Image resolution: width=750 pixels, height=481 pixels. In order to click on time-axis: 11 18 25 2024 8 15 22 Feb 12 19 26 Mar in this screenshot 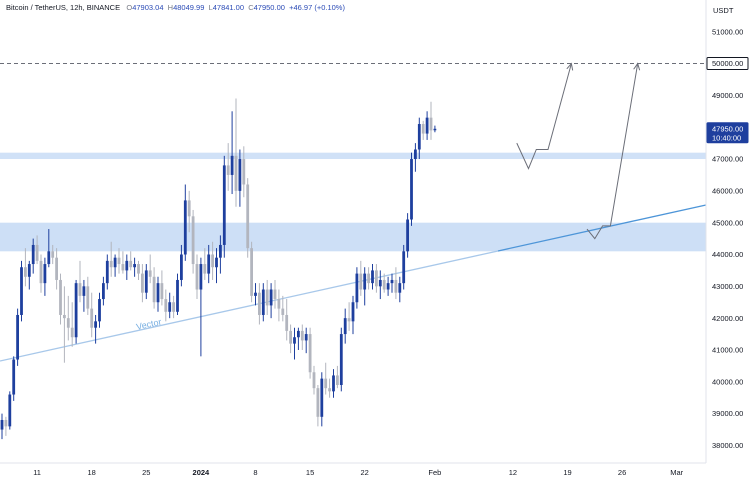, I will do `click(353, 469)`.